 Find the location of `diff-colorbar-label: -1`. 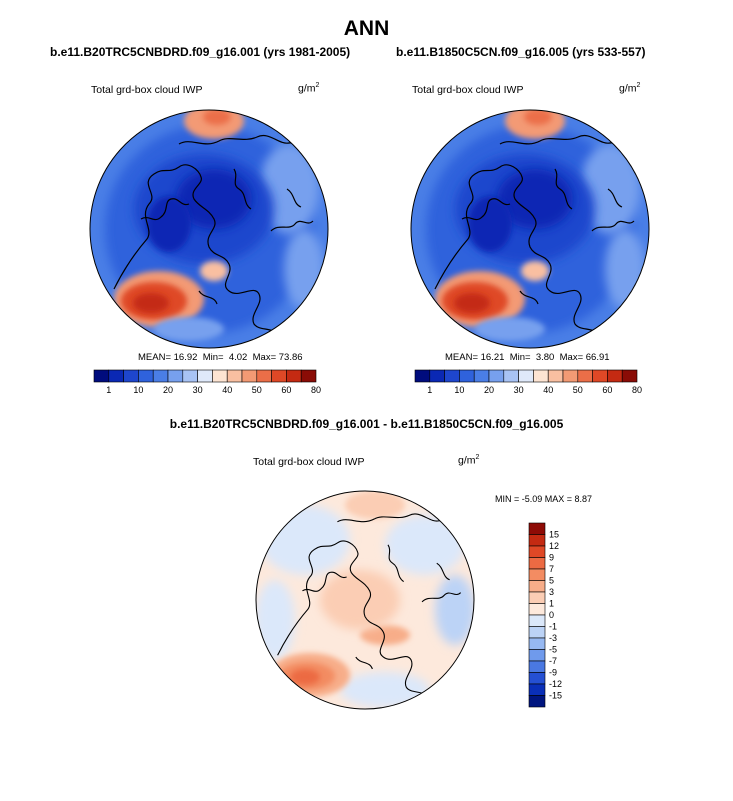

diff-colorbar-label: -1 is located at coordinates (553, 627).